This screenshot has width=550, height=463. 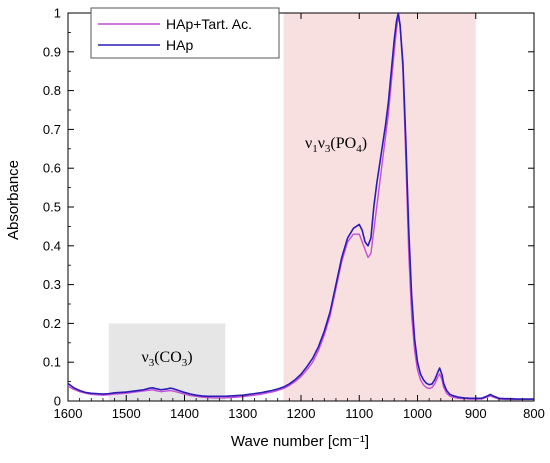 I want to click on y-tick-label-0: 0, so click(x=57, y=401).